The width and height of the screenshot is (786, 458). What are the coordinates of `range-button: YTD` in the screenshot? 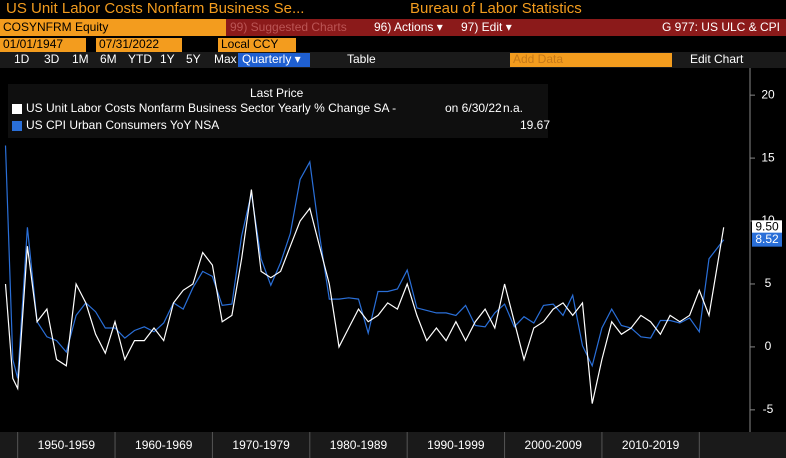 It's located at (140, 59).